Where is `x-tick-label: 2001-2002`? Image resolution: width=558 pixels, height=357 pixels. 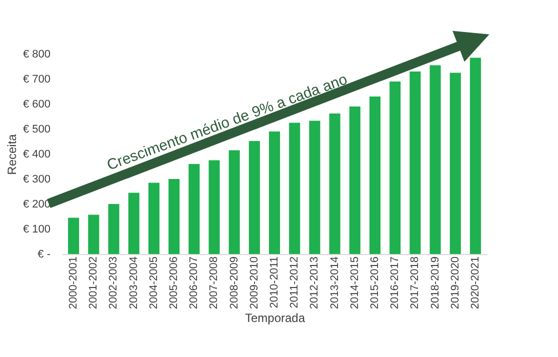
x-tick-label: 2001-2002 is located at coordinates (94, 283).